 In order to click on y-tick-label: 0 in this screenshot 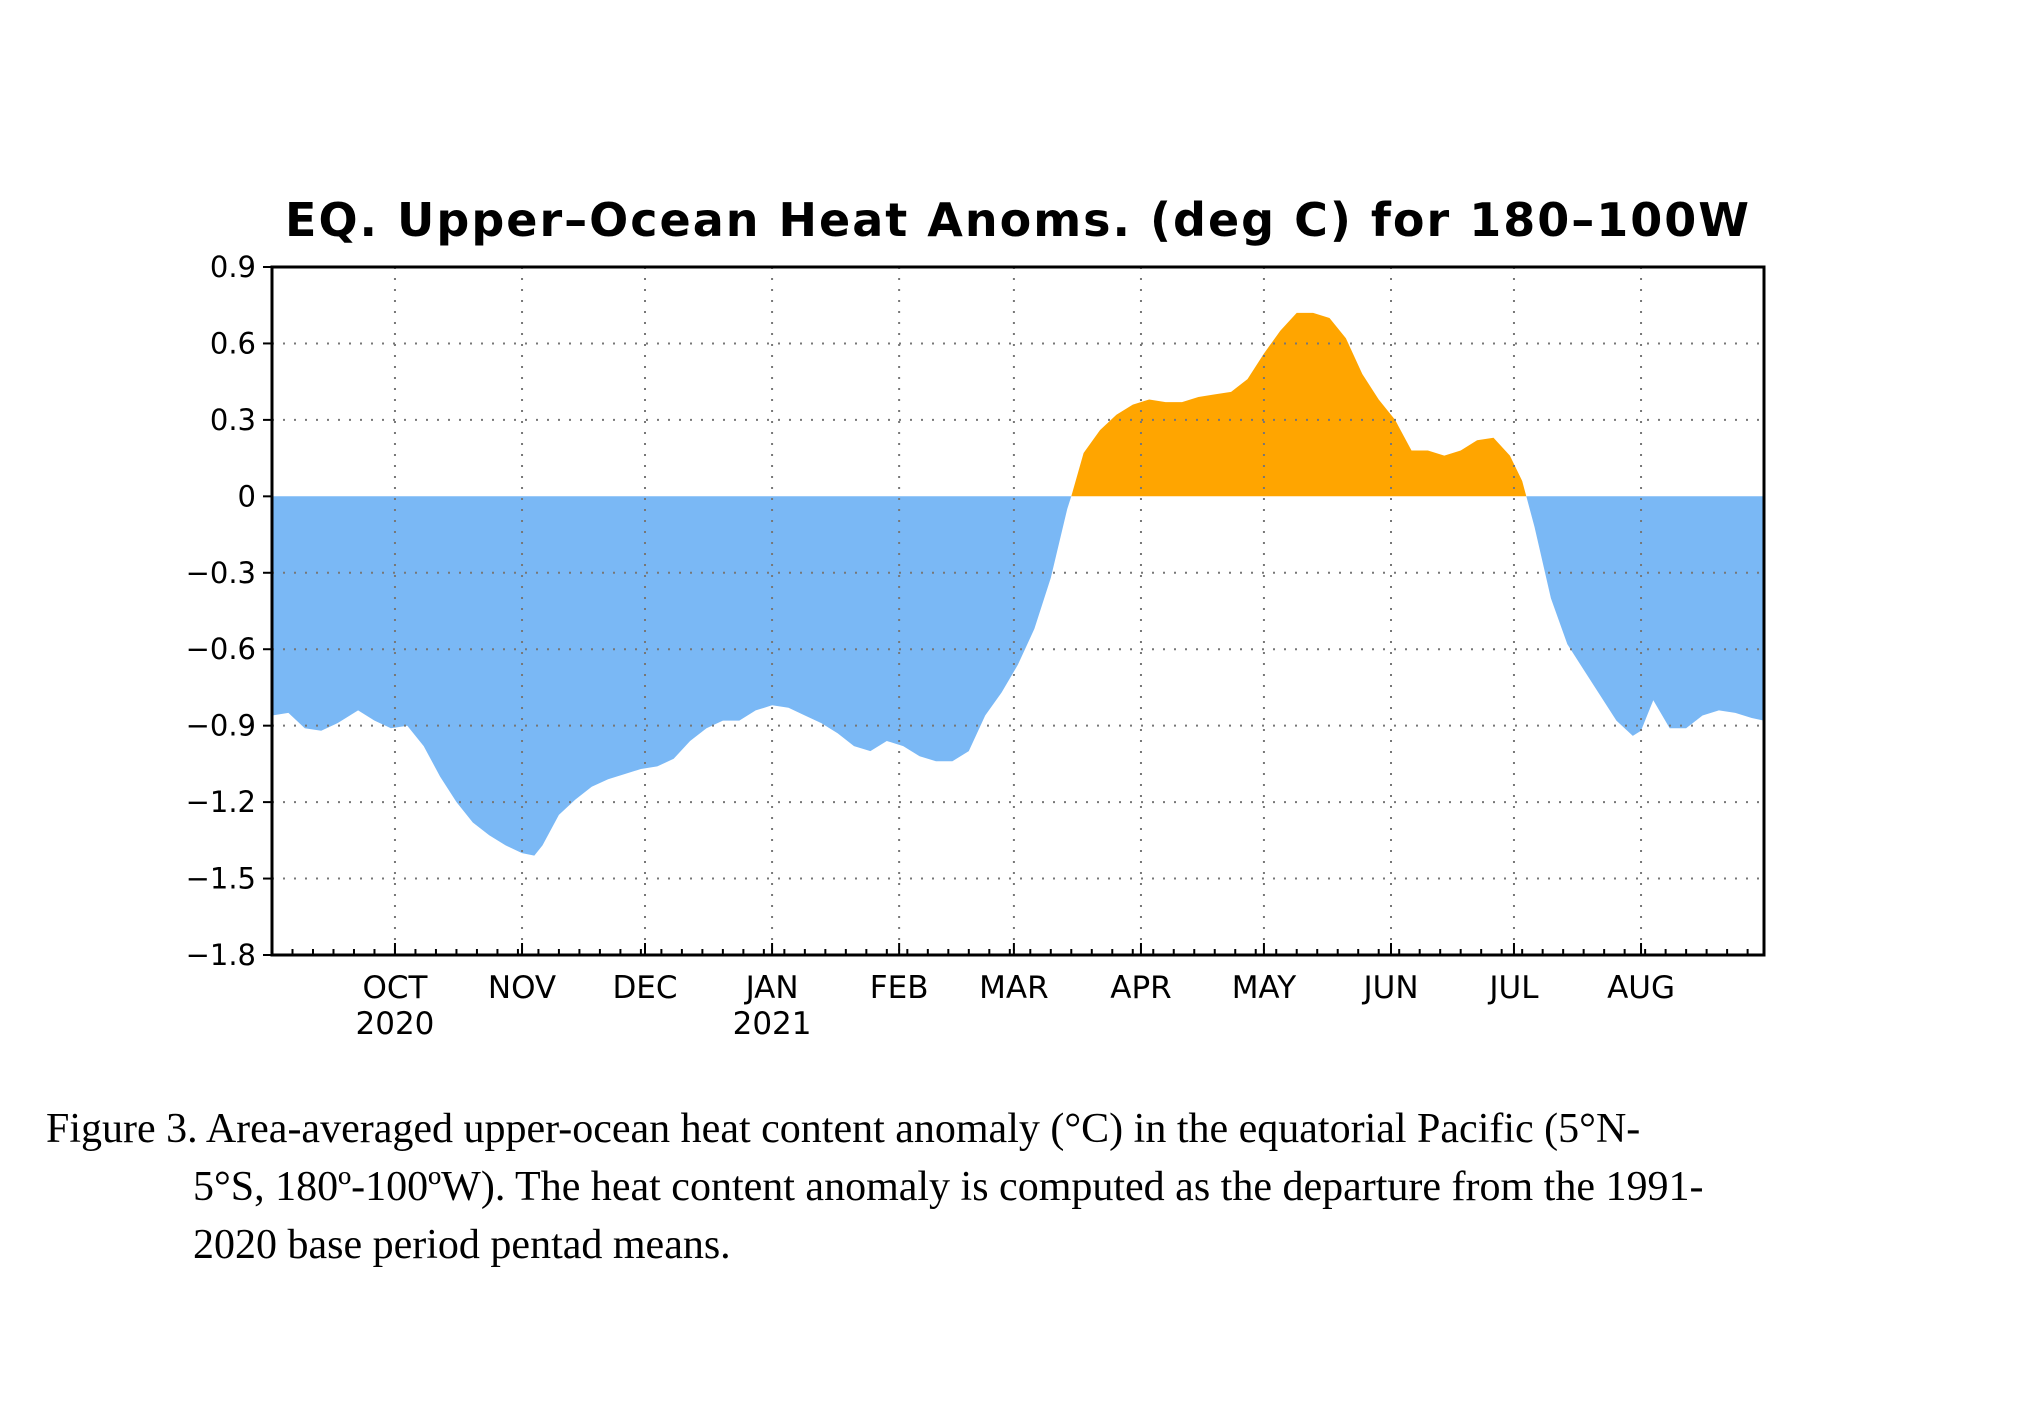, I will do `click(247, 496)`.